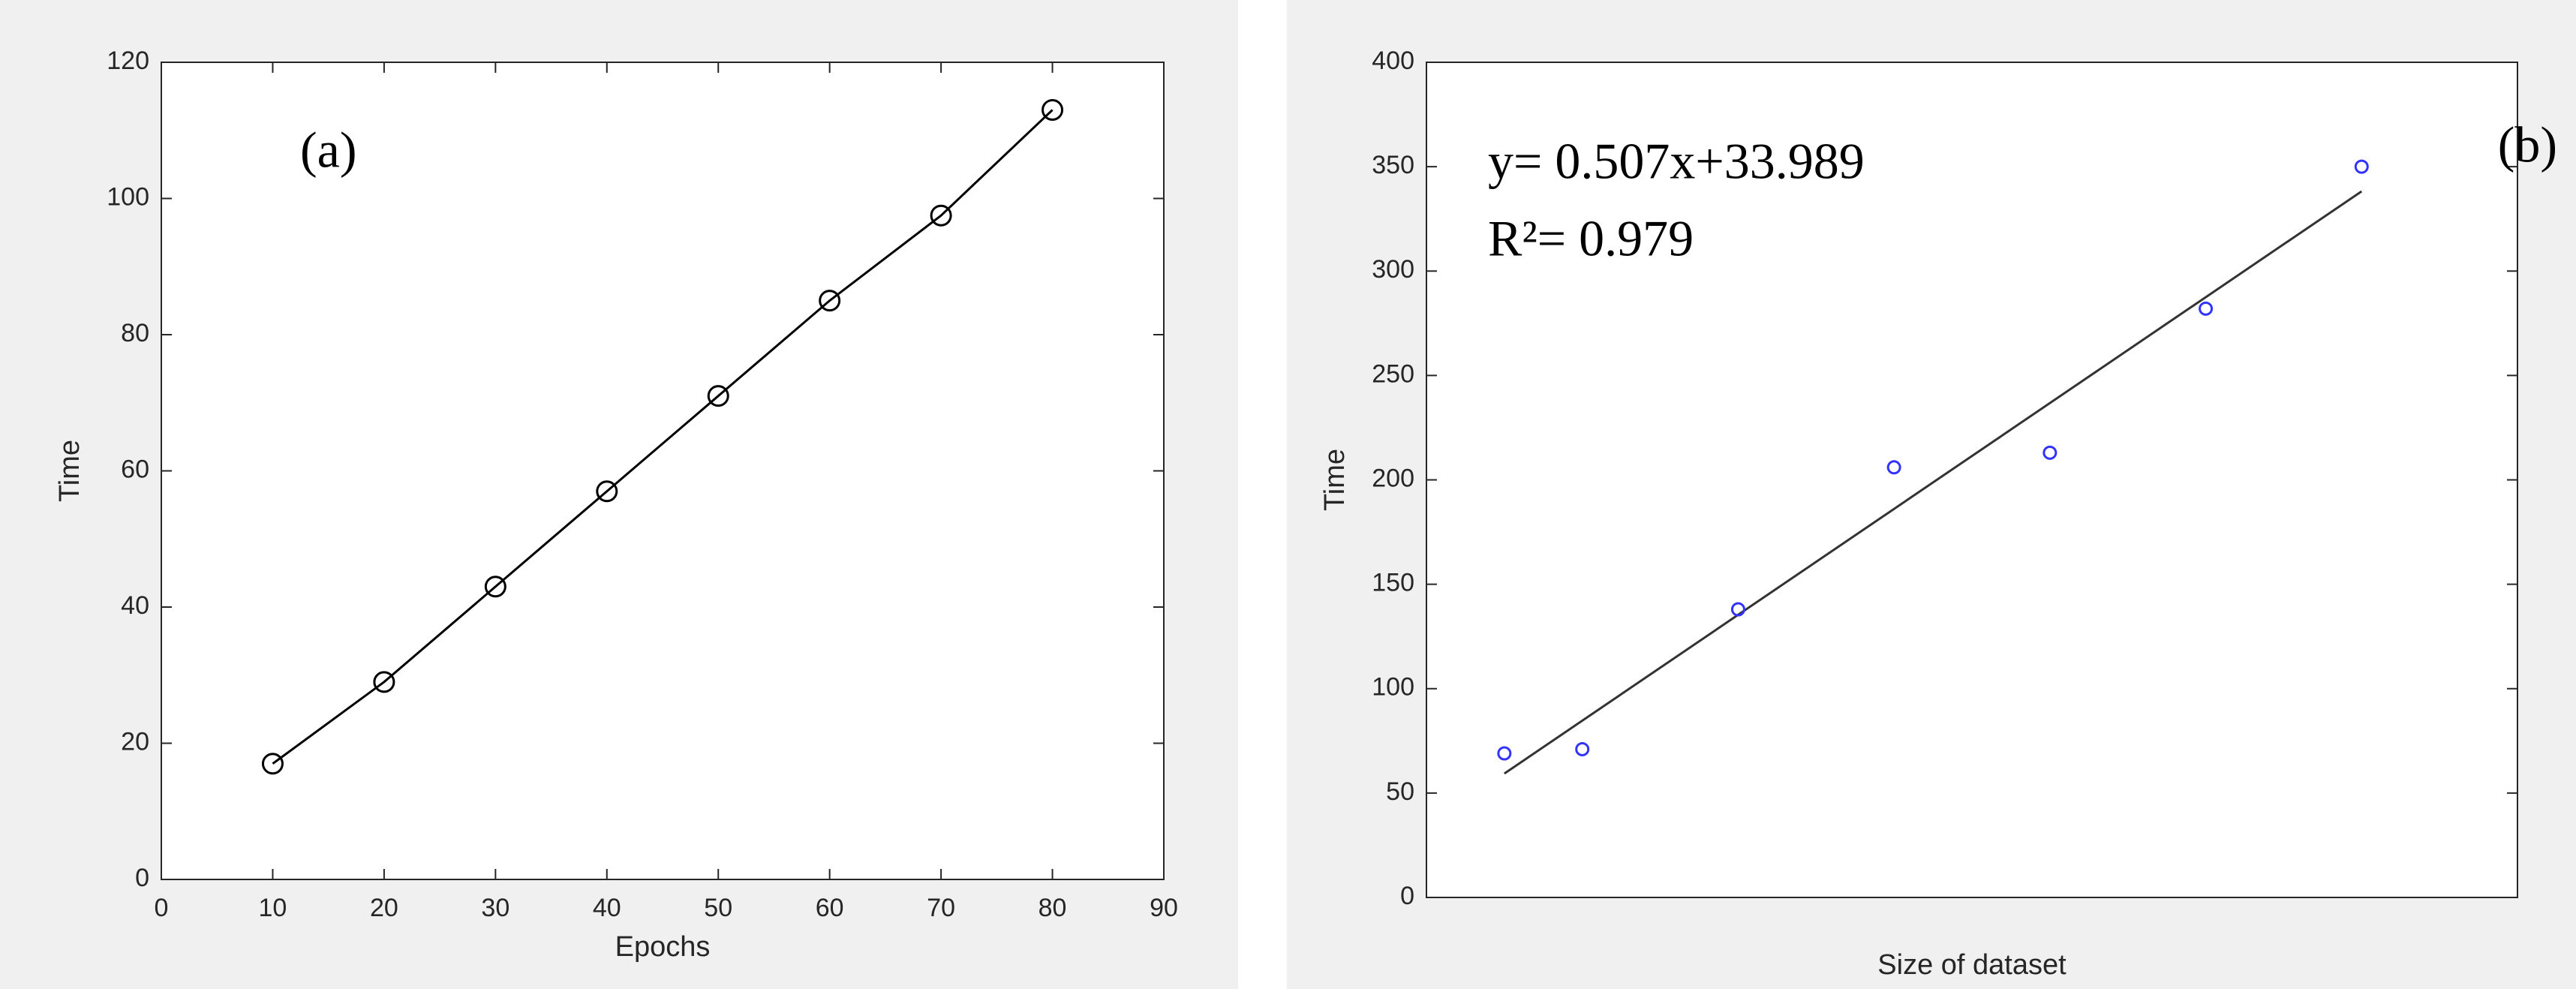 The height and width of the screenshot is (989, 2576). What do you see at coordinates (384, 908) in the screenshot?
I see `x-tick-label: 20` at bounding box center [384, 908].